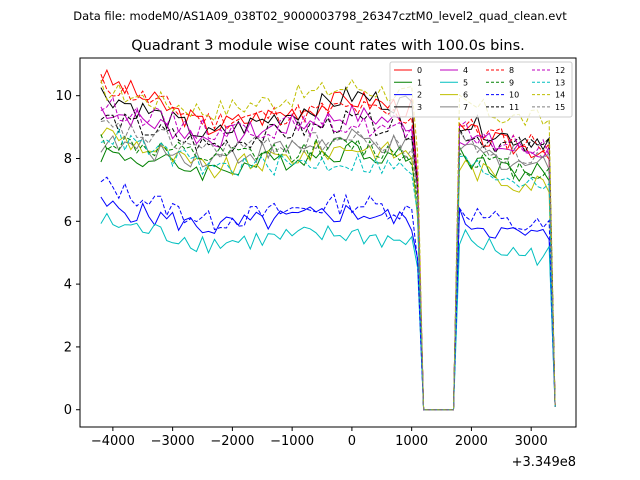 The height and width of the screenshot is (480, 640). What do you see at coordinates (511, 82) in the screenshot?
I see `legend-label-9: 9` at bounding box center [511, 82].